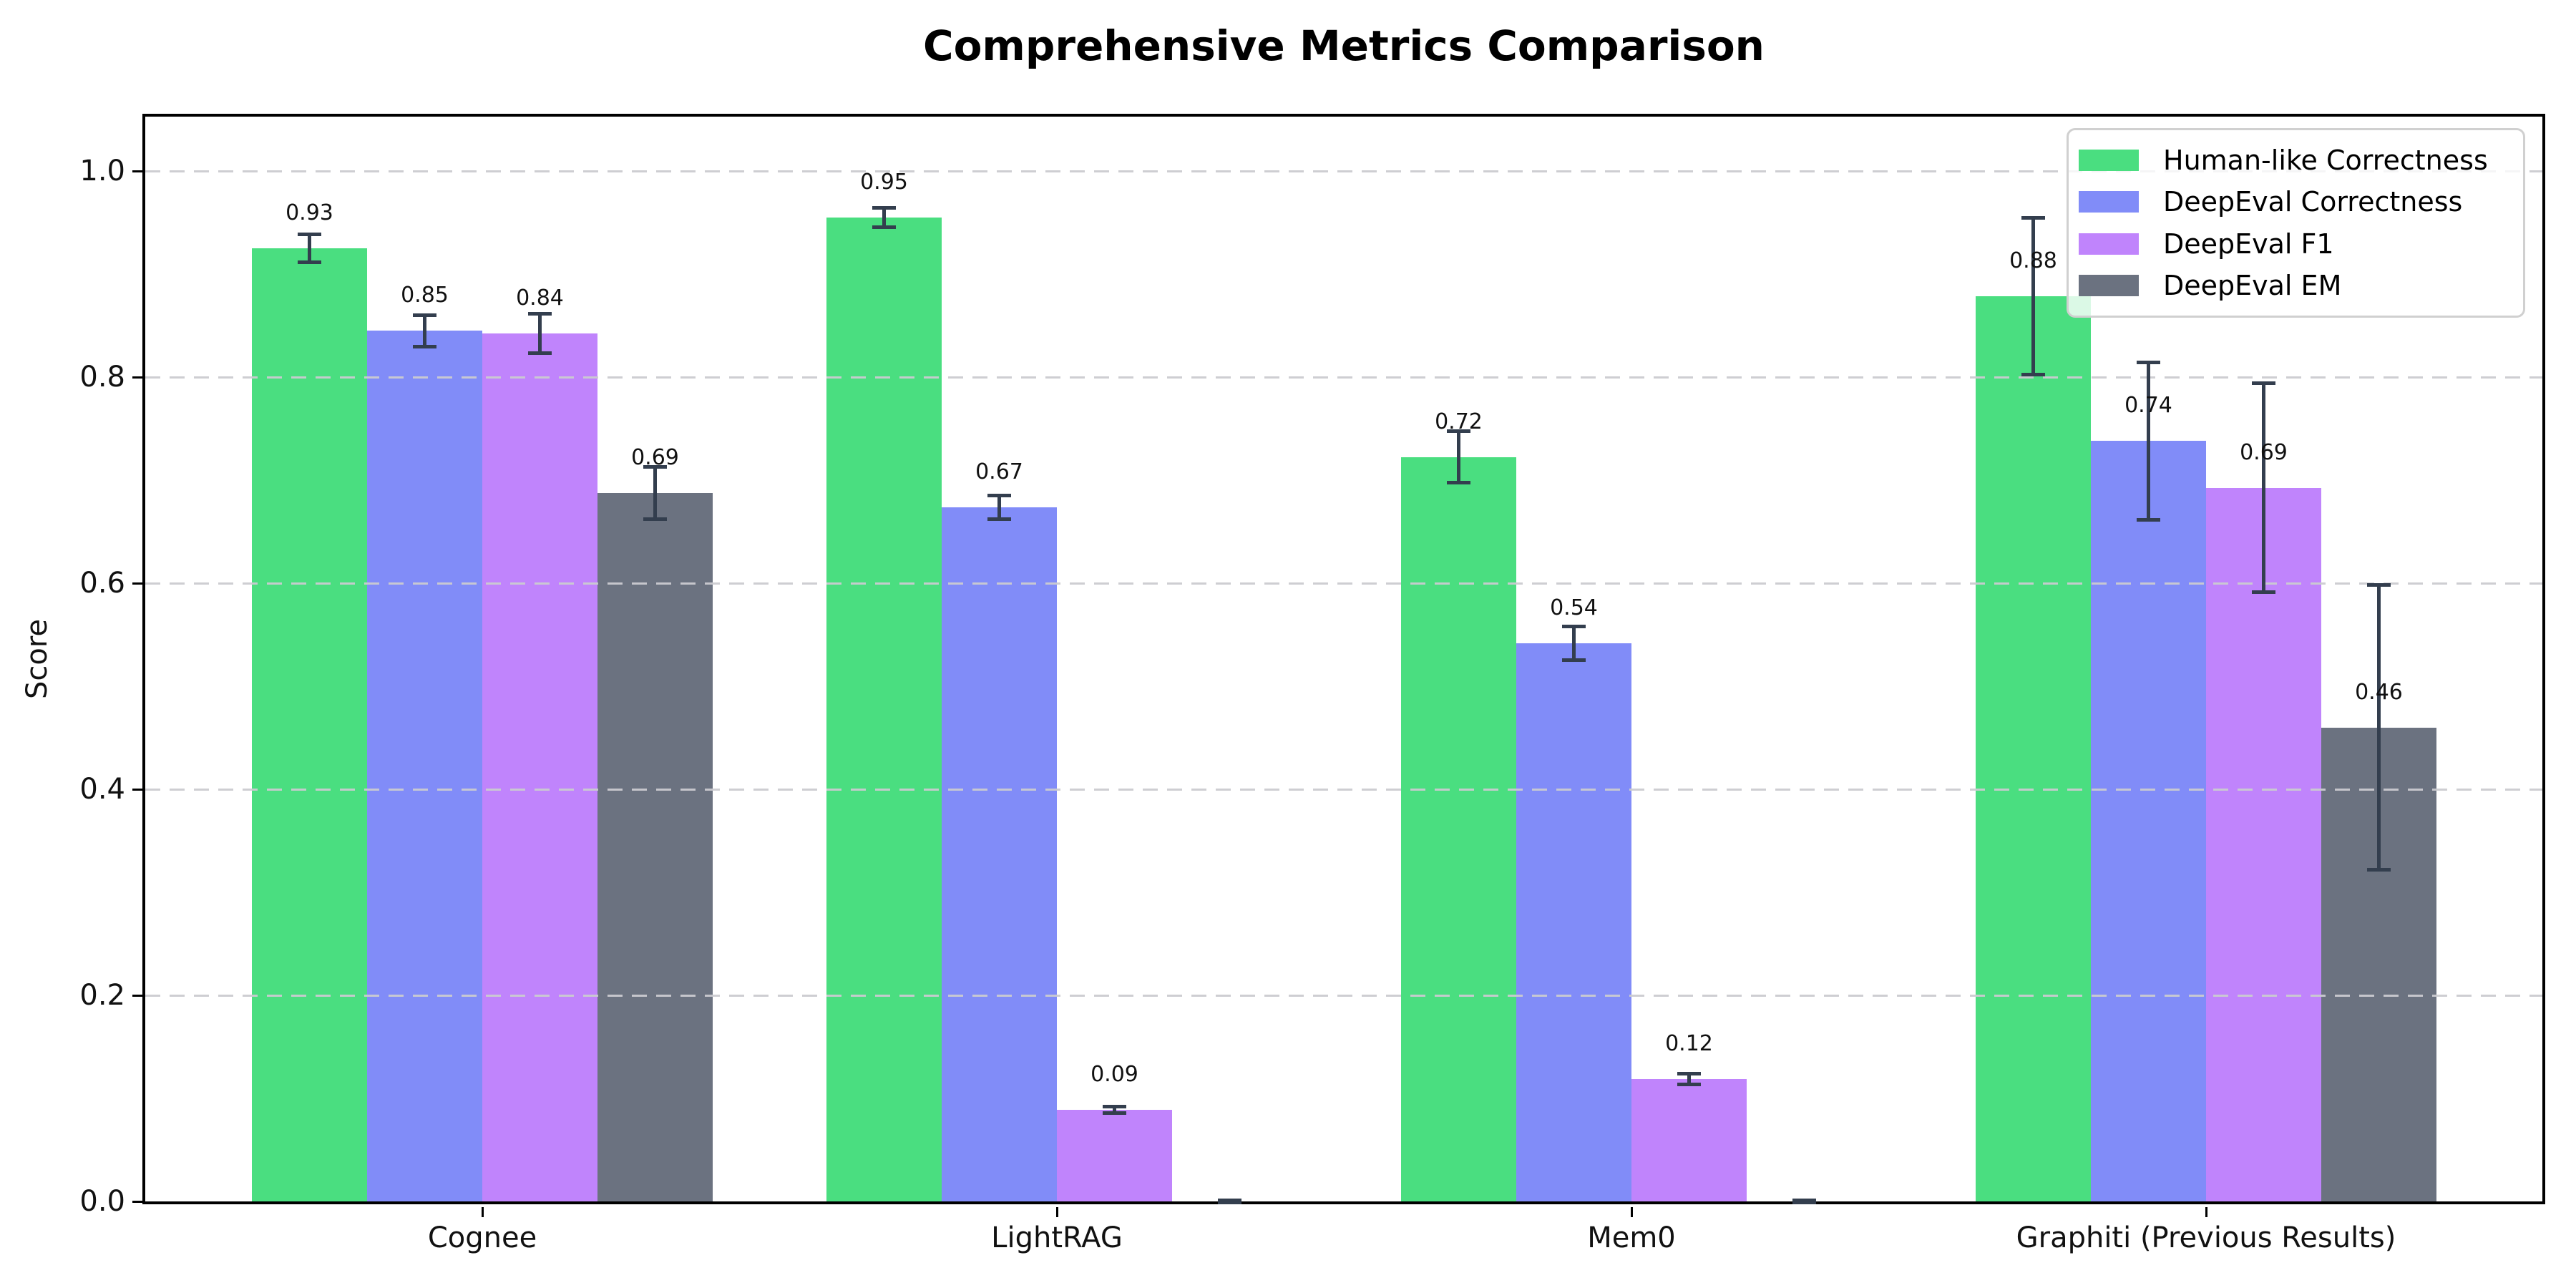 The image size is (2576, 1288). I want to click on error-cap-top-lightrag-deepeval-f1, so click(1114, 1106).